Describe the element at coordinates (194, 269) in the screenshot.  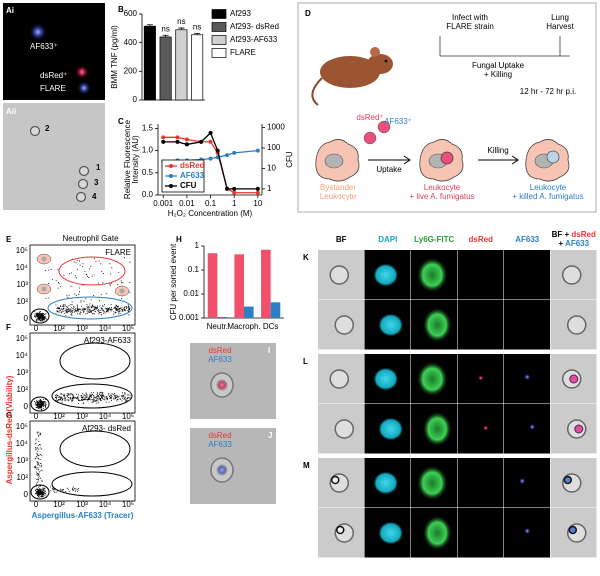
I see `y-tick-label: 0.1` at that location.